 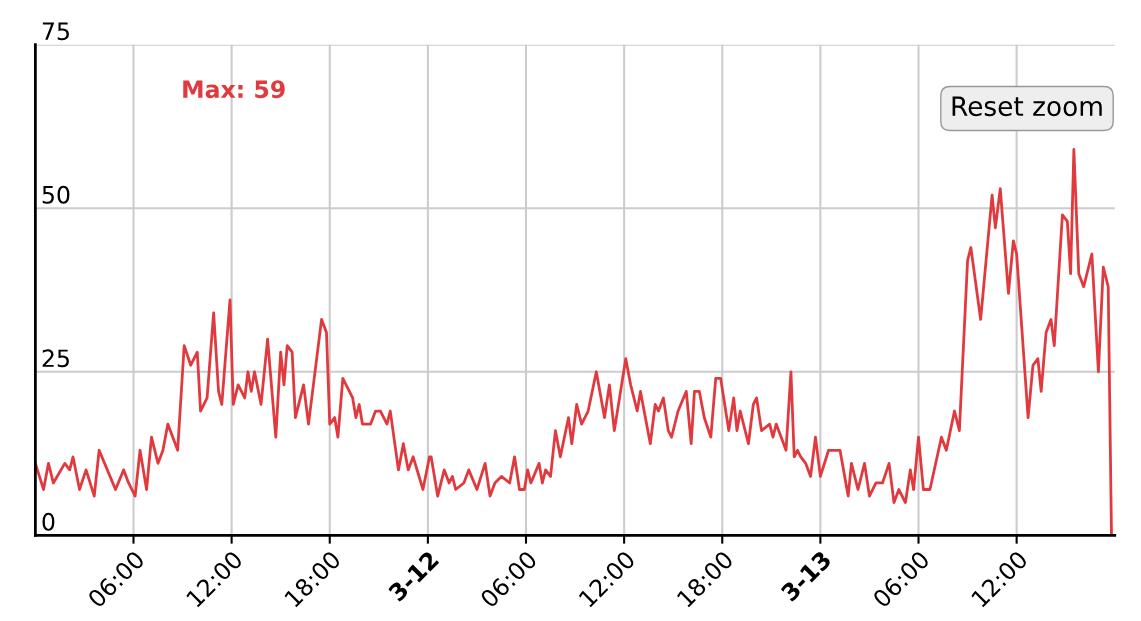 What do you see at coordinates (234, 89) in the screenshot?
I see `annotation: Max: 59` at bounding box center [234, 89].